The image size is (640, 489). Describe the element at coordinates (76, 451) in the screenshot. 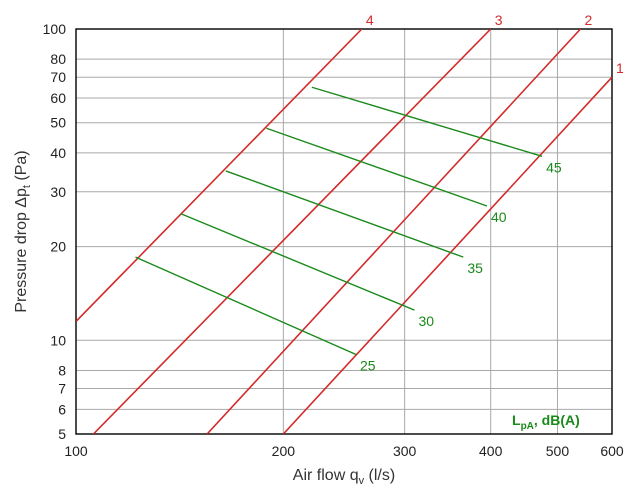

I see `x-tick-label: 100` at that location.